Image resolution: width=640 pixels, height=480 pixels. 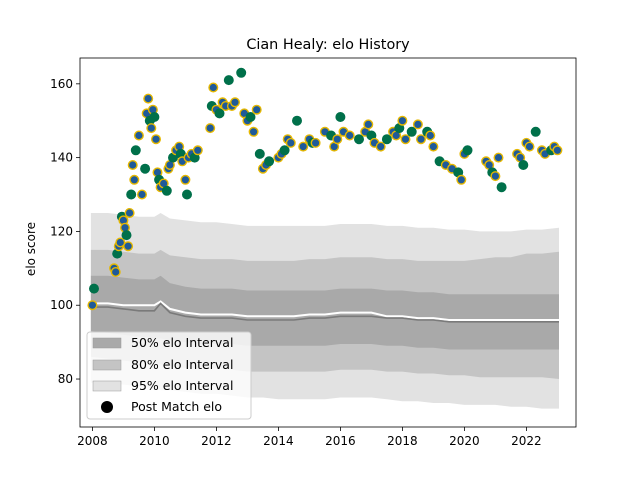 What do you see at coordinates (31, 249) in the screenshot?
I see `y-axis-title: elo score` at bounding box center [31, 249].